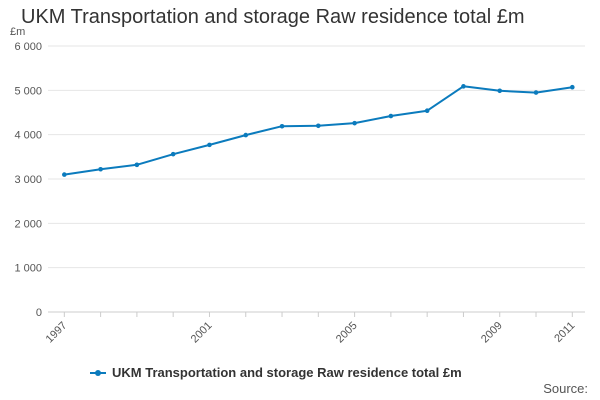 The width and height of the screenshot is (600, 400). Describe the element at coordinates (347, 333) in the screenshot. I see `x-tick-label: 2005` at that location.